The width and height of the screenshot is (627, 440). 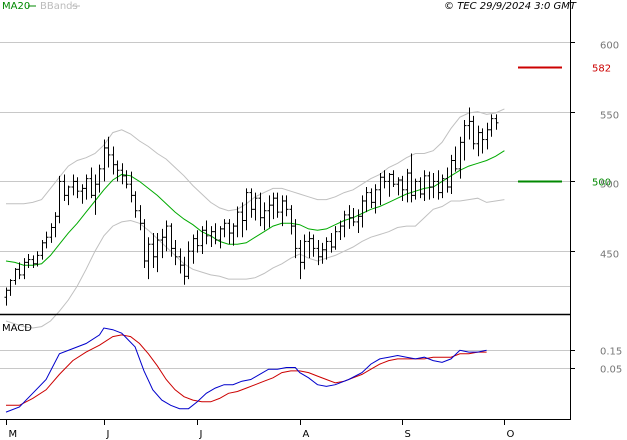 What do you see at coordinates (510, 6) in the screenshot?
I see `source-stamp: © TEC 29/9/2024 3:0 GMT` at bounding box center [510, 6].